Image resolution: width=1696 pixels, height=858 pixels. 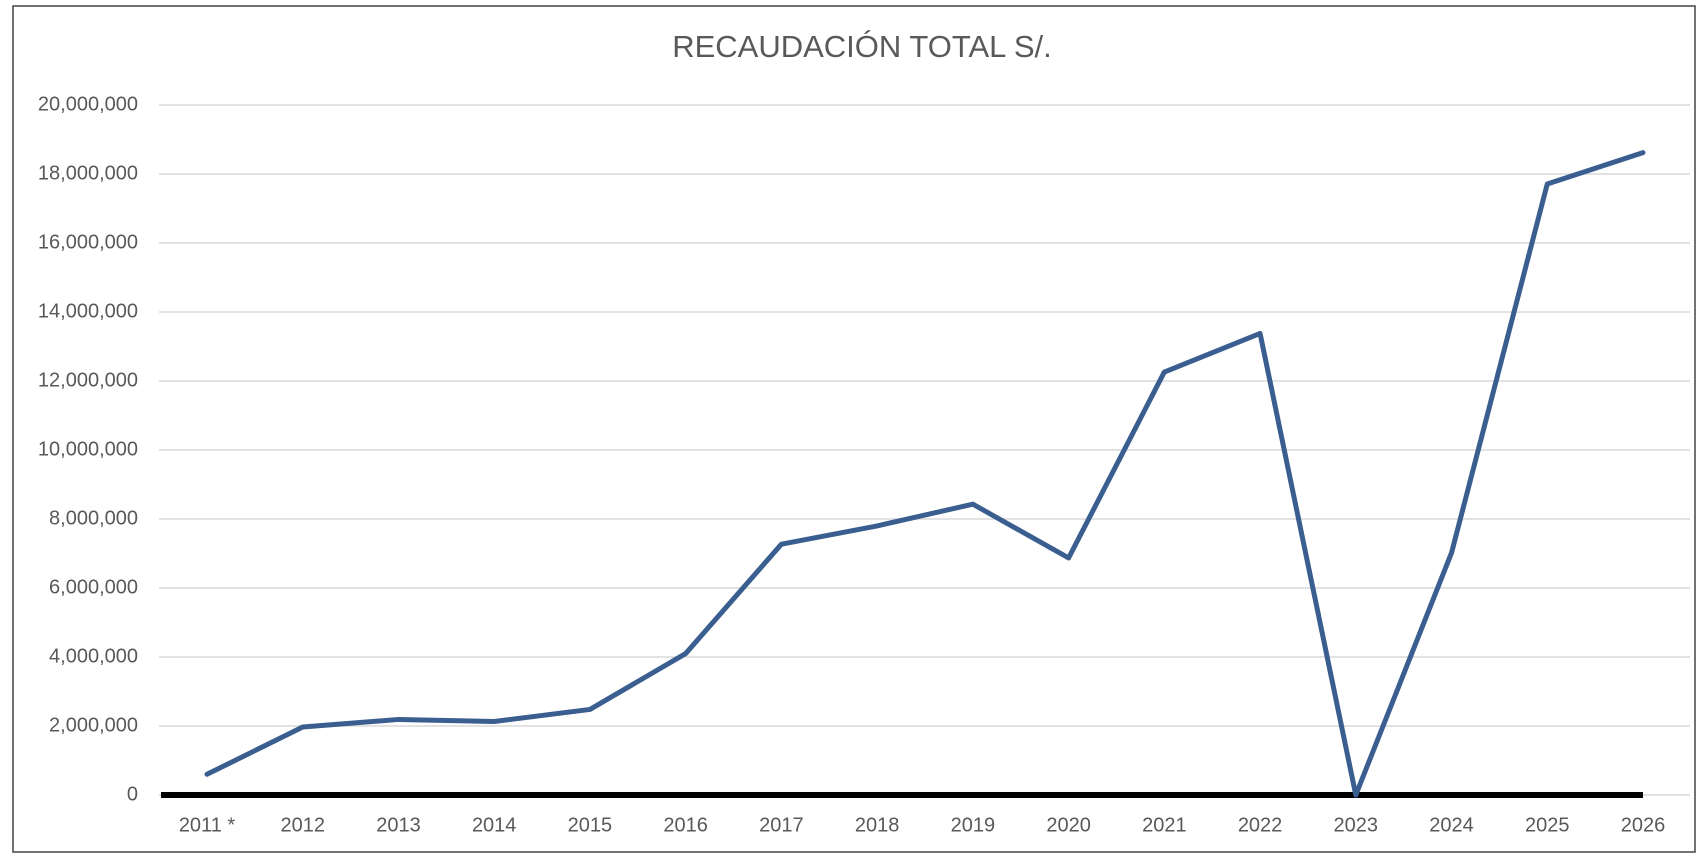 I want to click on y-tick-label: 14,000,000, so click(x=88, y=311).